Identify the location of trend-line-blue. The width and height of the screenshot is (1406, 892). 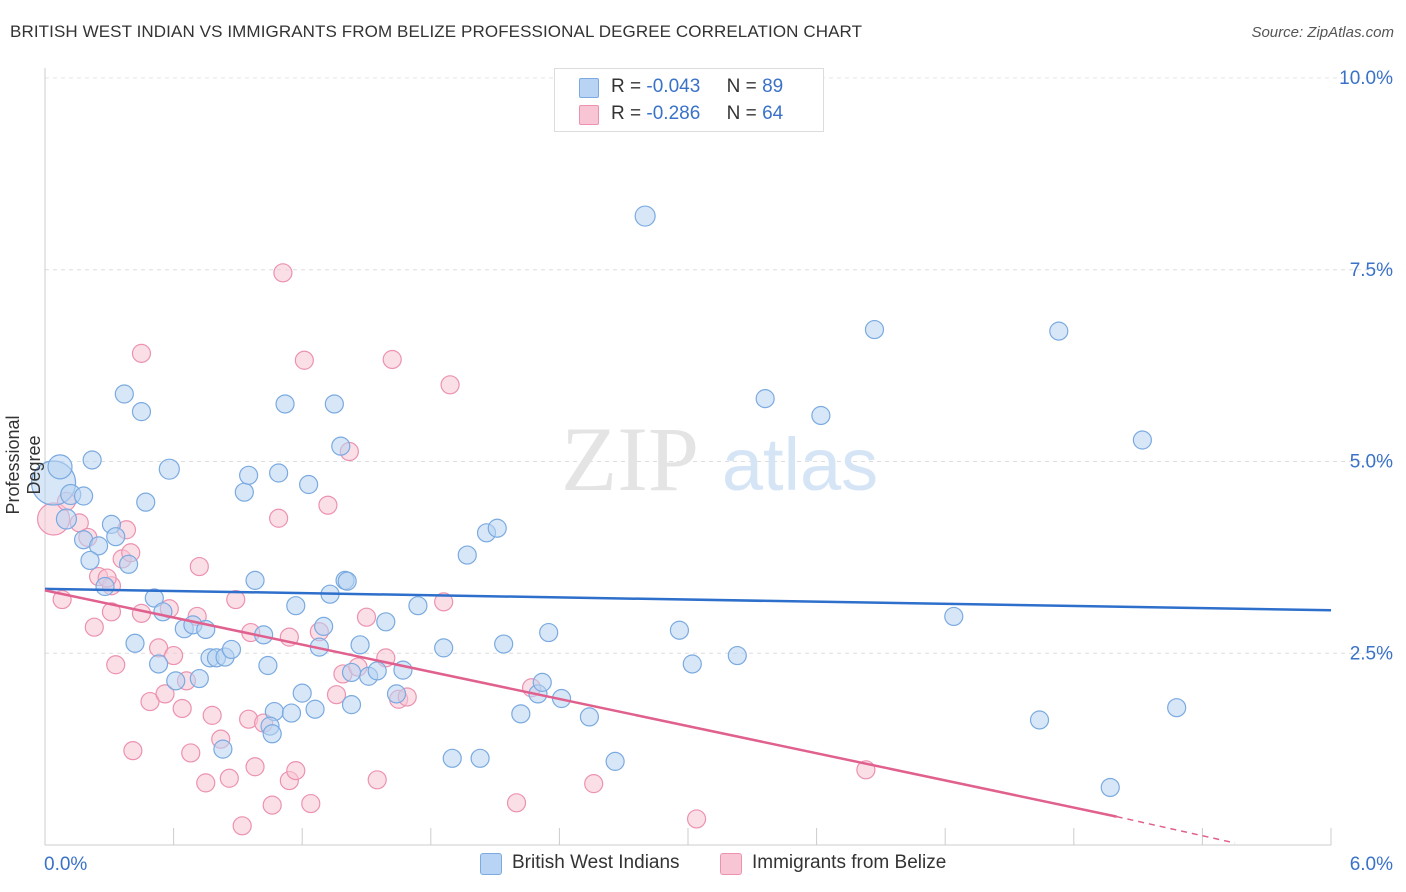
(688, 599).